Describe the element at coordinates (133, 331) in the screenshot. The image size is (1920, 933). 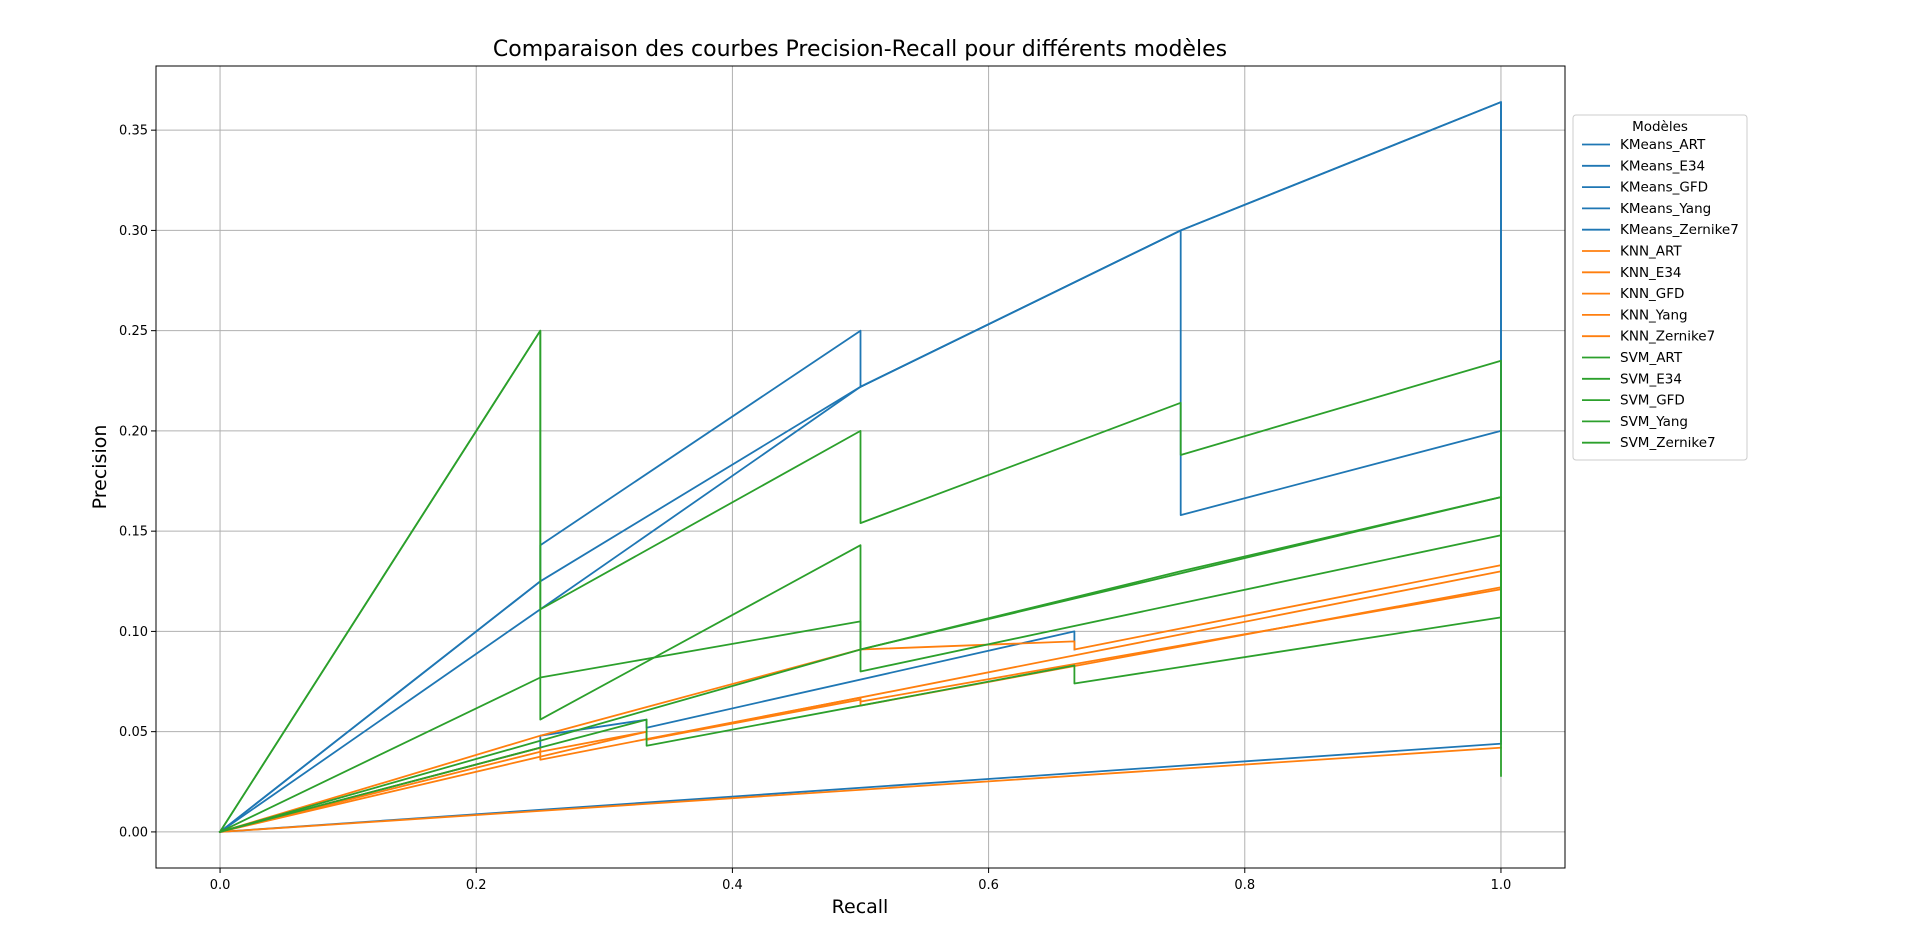
I see `y-tick-label: 0.25` at that location.